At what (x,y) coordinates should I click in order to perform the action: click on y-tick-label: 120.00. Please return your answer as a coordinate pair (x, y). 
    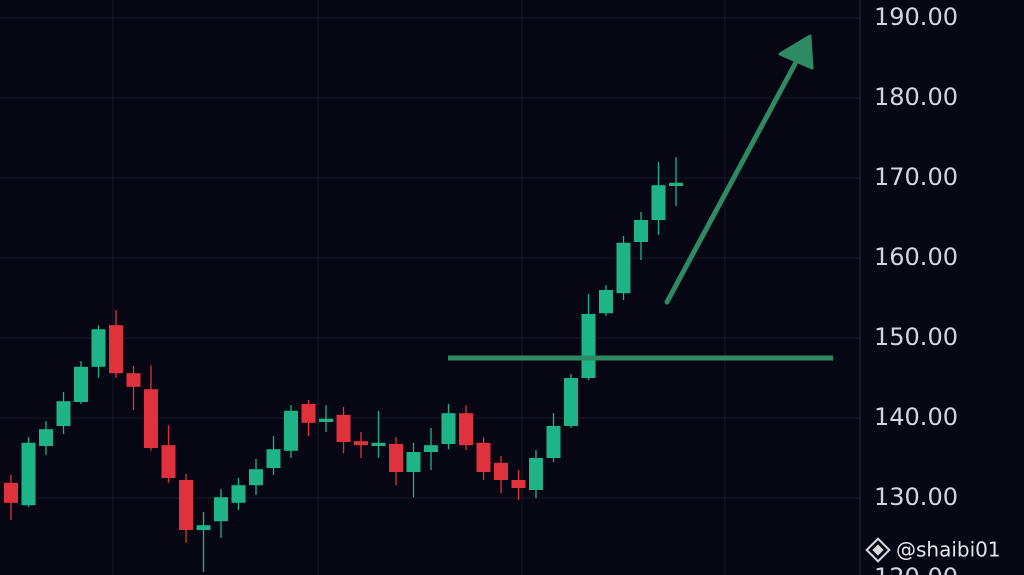
    Looking at the image, I should click on (916, 569).